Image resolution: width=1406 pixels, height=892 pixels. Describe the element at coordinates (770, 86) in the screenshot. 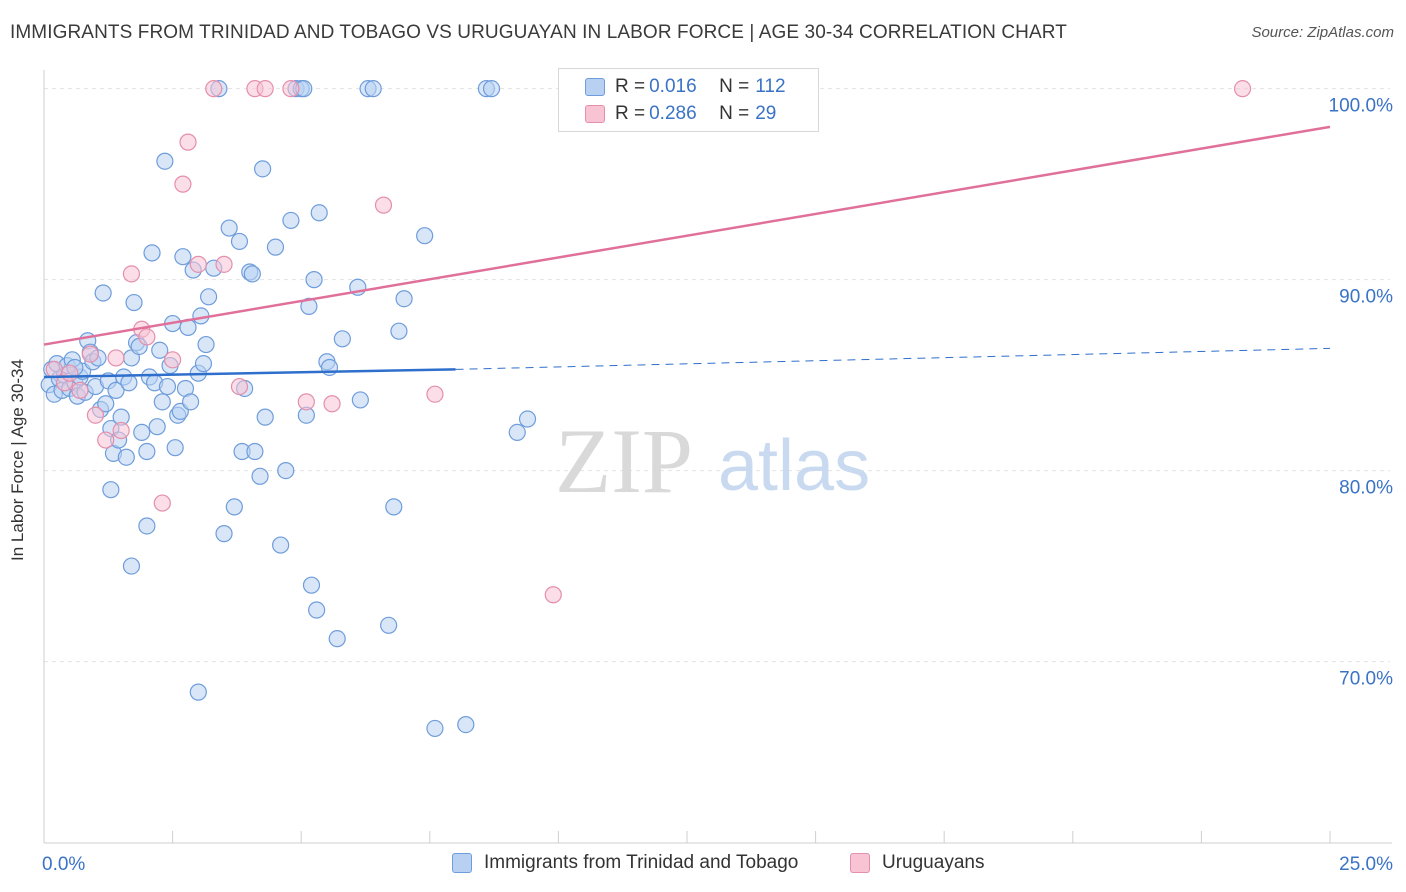

I see `legend-n-value: 112` at that location.